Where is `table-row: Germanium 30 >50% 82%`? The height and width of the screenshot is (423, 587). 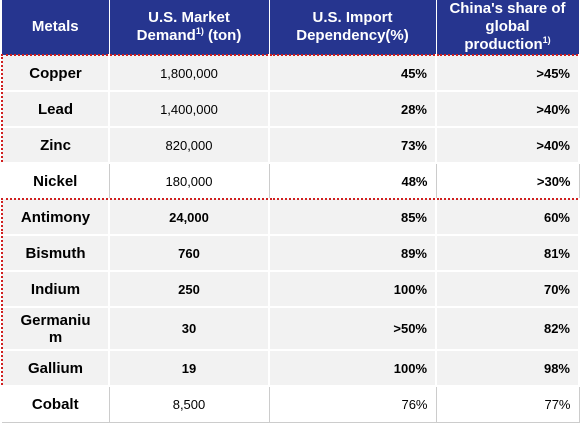 table-row: Germanium 30 >50% 82% is located at coordinates (291, 329).